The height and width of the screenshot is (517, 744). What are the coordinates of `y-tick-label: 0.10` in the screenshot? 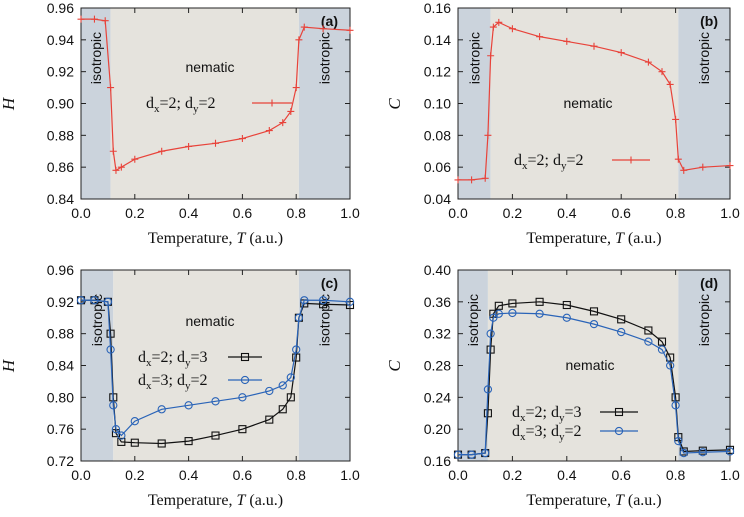 It's located at (437, 104).